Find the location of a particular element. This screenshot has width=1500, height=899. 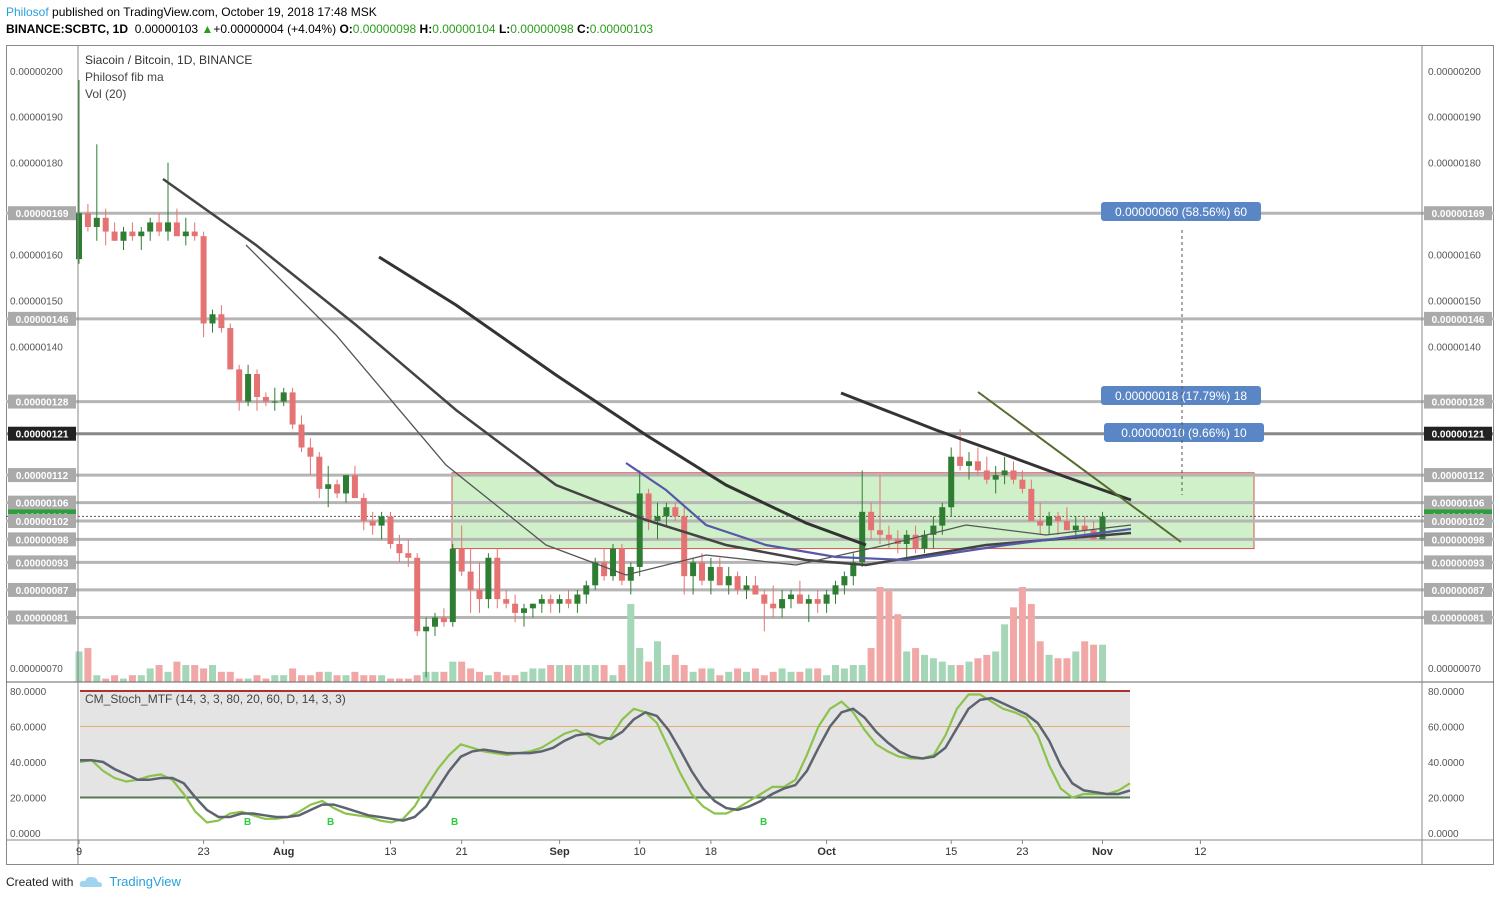

open-value: 0.00000098 is located at coordinates (384, 29).